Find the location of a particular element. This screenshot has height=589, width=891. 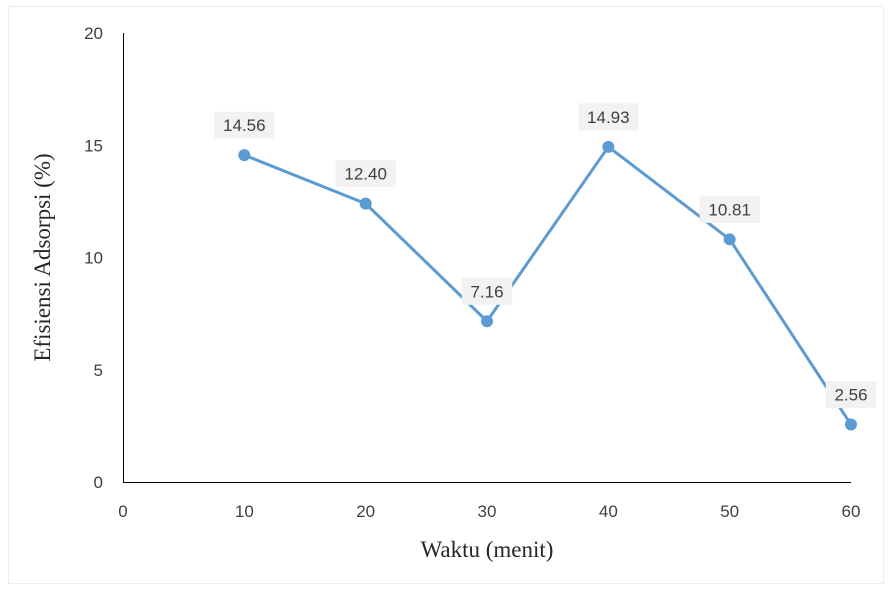

y-tick-label: 0 is located at coordinates (98, 482).